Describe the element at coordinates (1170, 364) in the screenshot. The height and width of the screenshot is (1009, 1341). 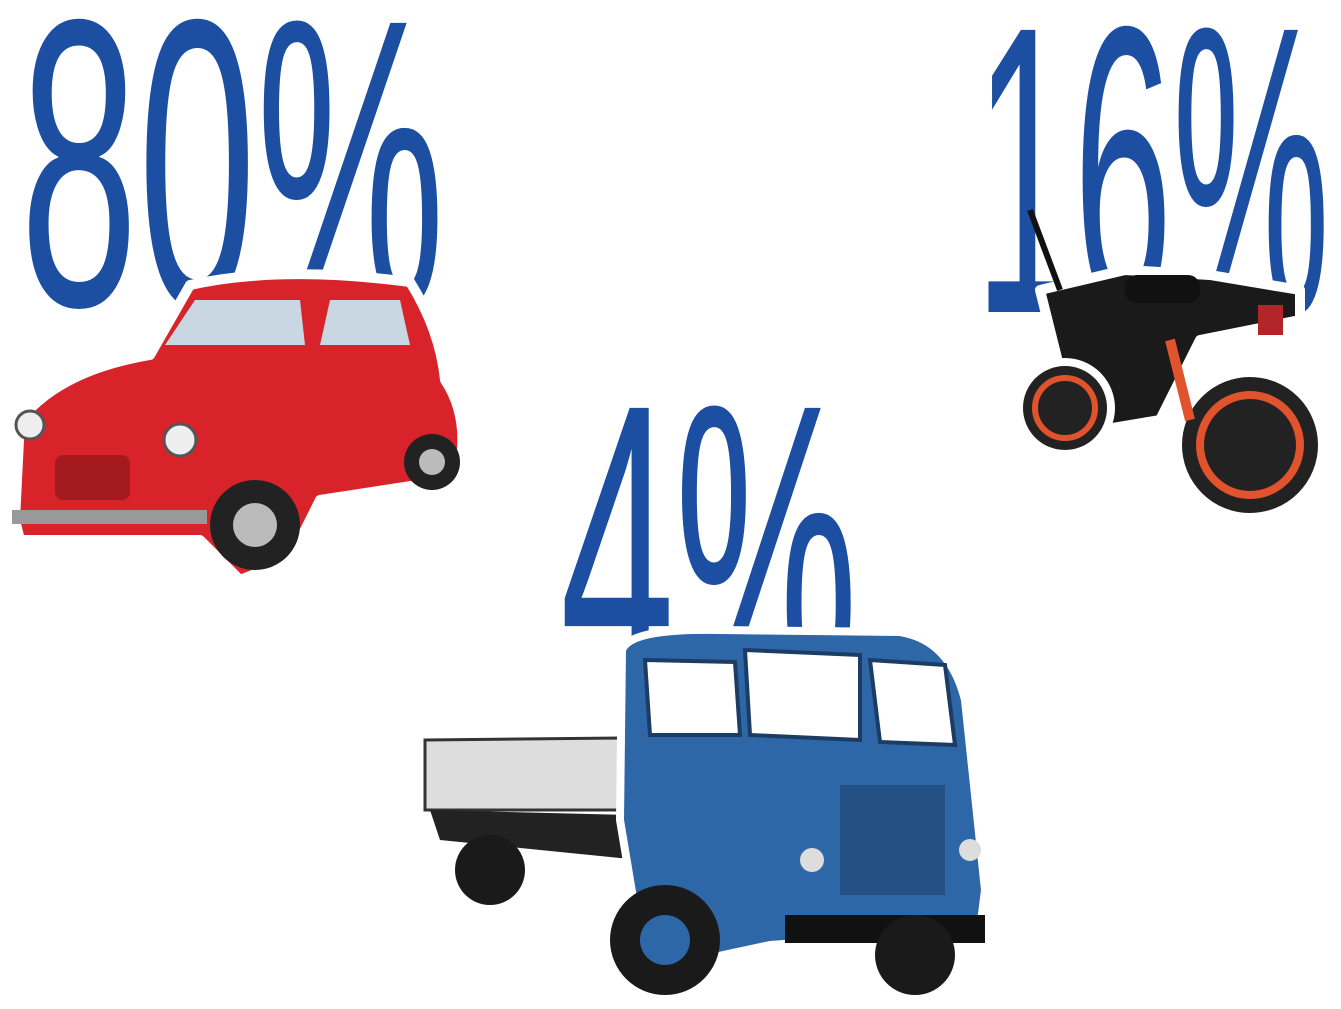
I see `moped-image` at that location.